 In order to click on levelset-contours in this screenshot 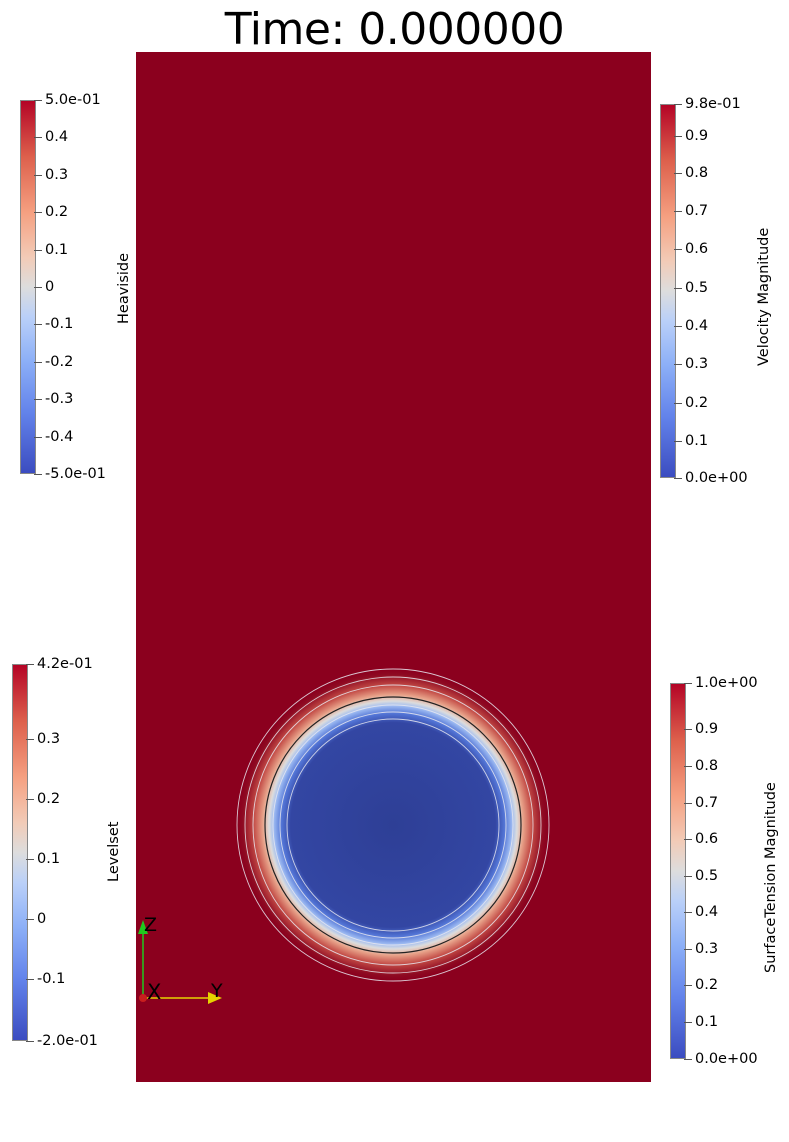, I will do `click(393, 825)`.